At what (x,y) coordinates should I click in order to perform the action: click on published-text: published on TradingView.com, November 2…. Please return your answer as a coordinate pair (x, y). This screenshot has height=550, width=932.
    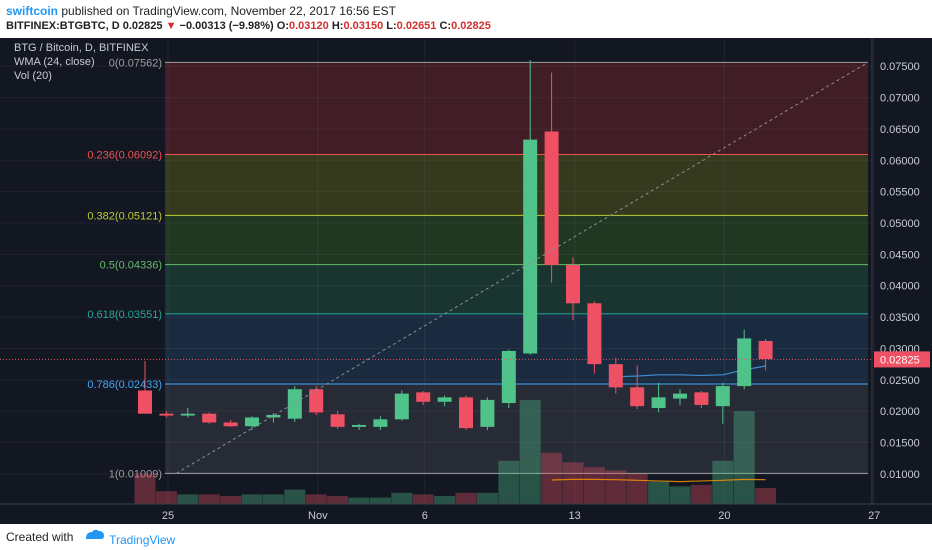
    Looking at the image, I should click on (229, 11).